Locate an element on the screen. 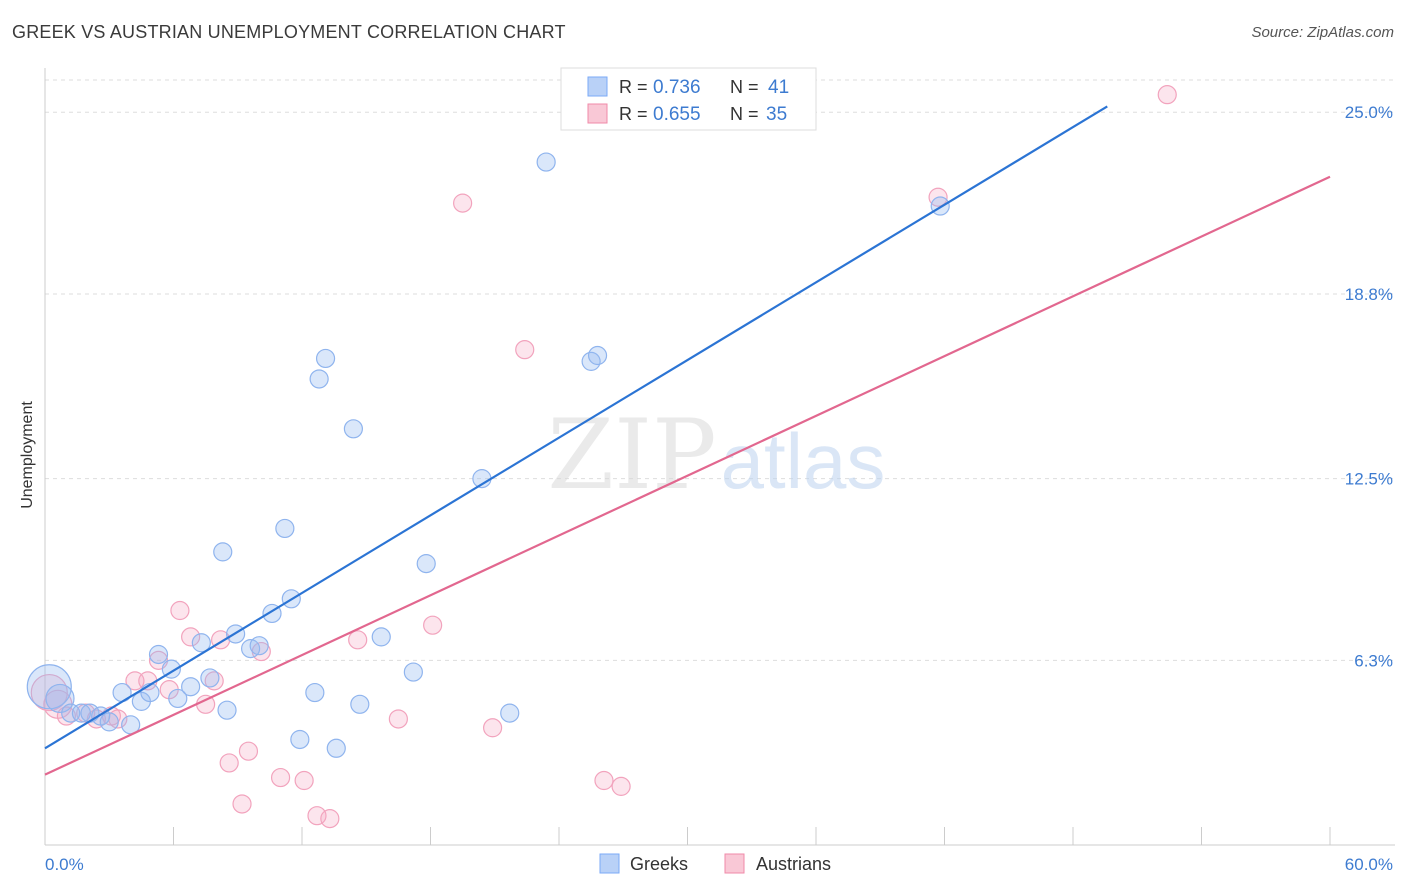 The width and height of the screenshot is (1406, 892). y-tick-label: 18.8% is located at coordinates (1369, 294).